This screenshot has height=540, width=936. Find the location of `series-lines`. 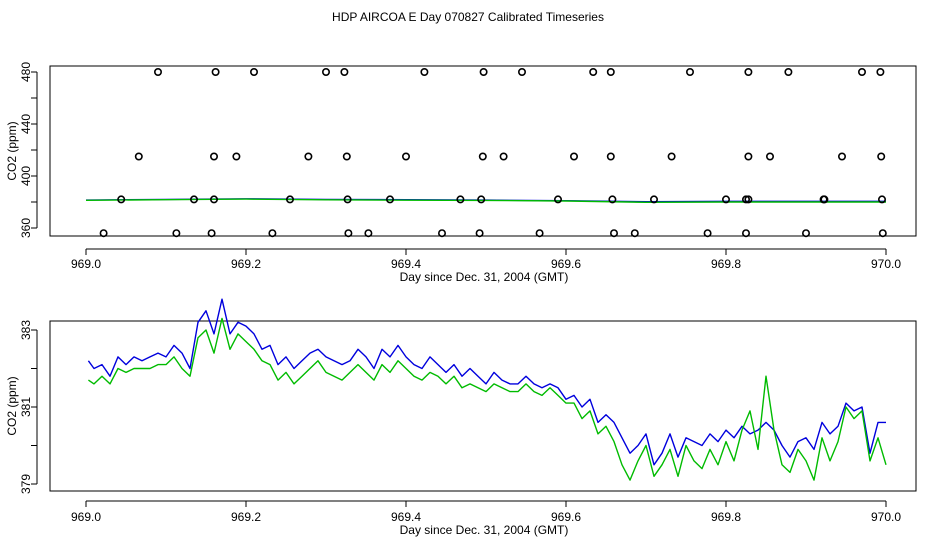

series-lines is located at coordinates (485, 201).